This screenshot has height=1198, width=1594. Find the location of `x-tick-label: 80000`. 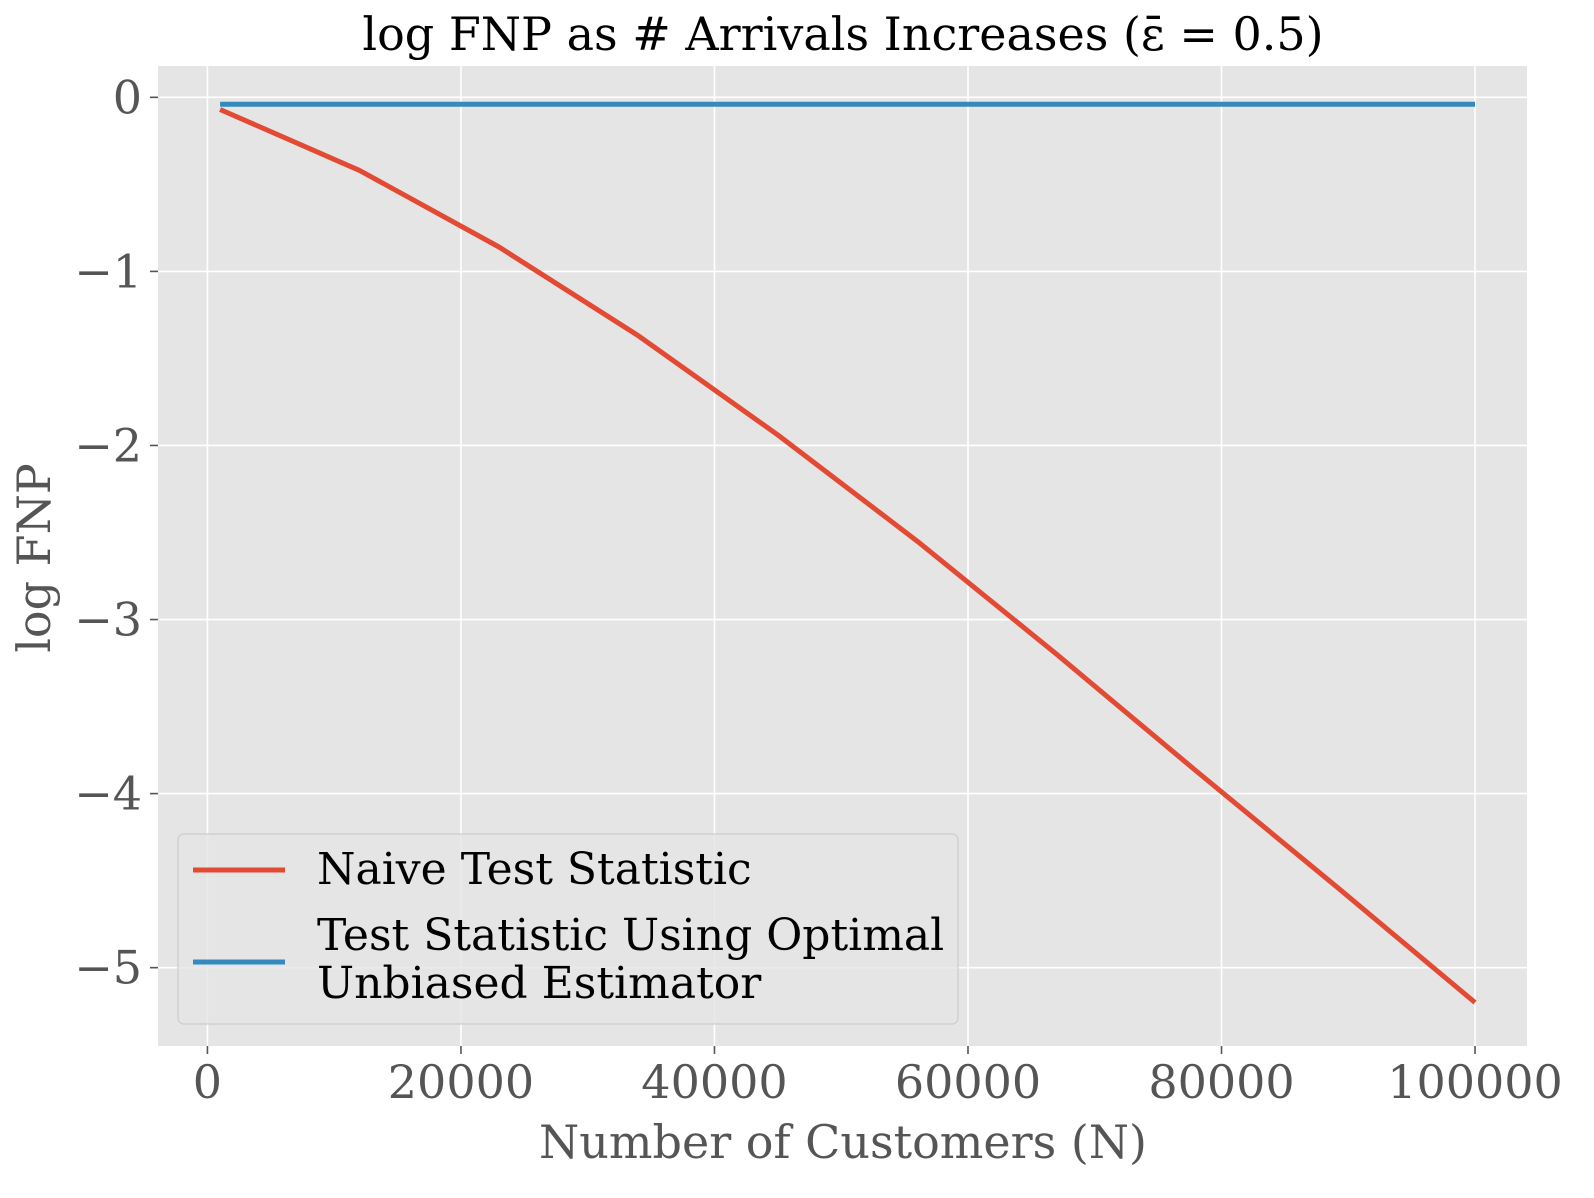

x-tick-label: 80000 is located at coordinates (1221, 1082).